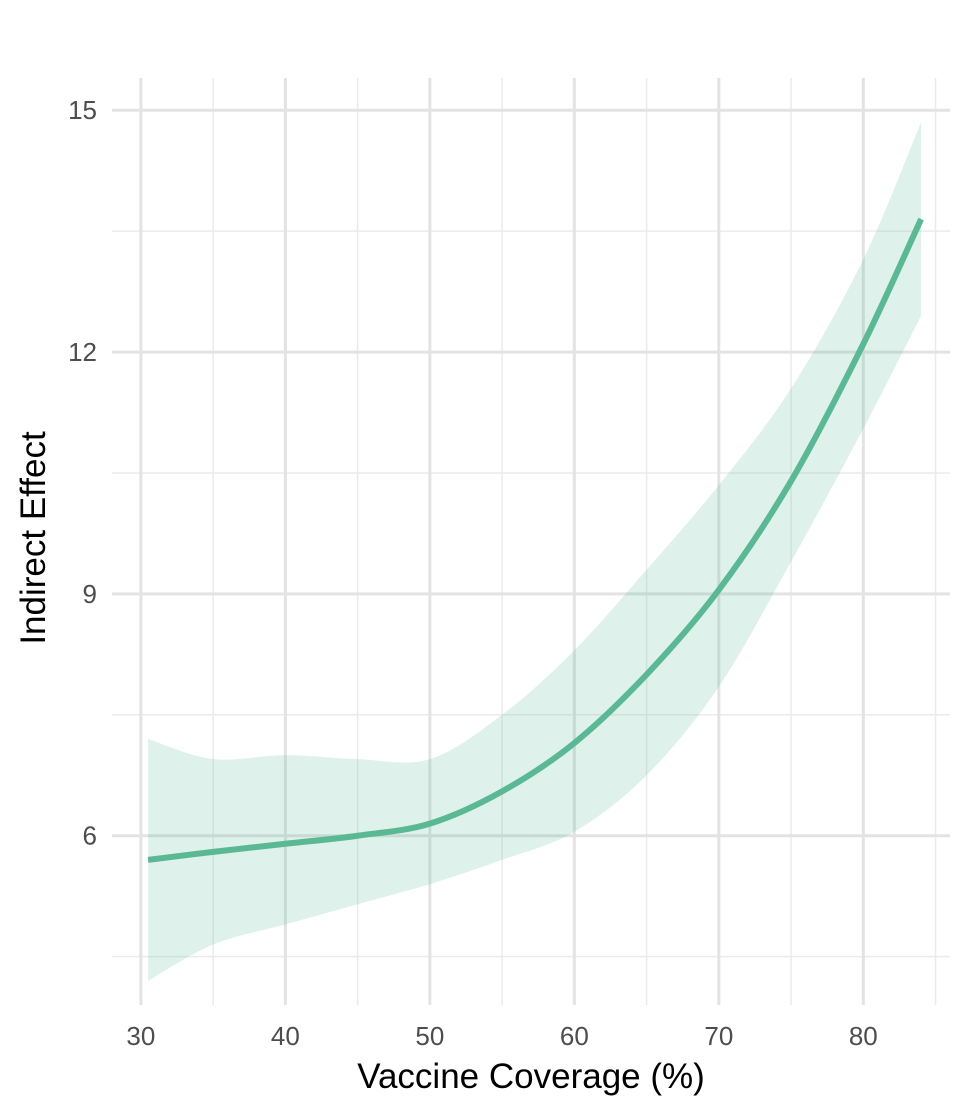 The height and width of the screenshot is (1114, 968). I want to click on y-axis-title: Indirect Effect, so click(33, 538).